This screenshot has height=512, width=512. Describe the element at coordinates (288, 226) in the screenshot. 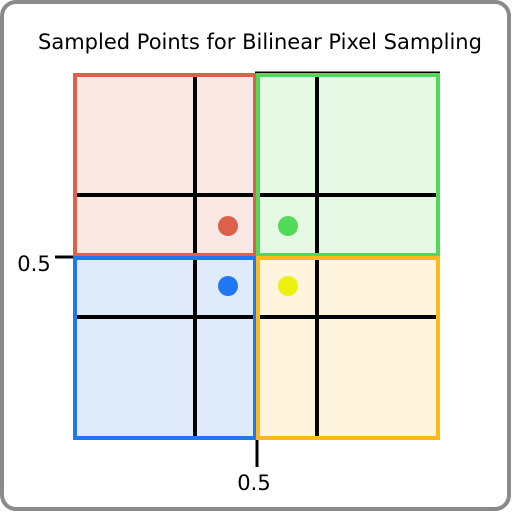

I see `sample-point-green` at that location.